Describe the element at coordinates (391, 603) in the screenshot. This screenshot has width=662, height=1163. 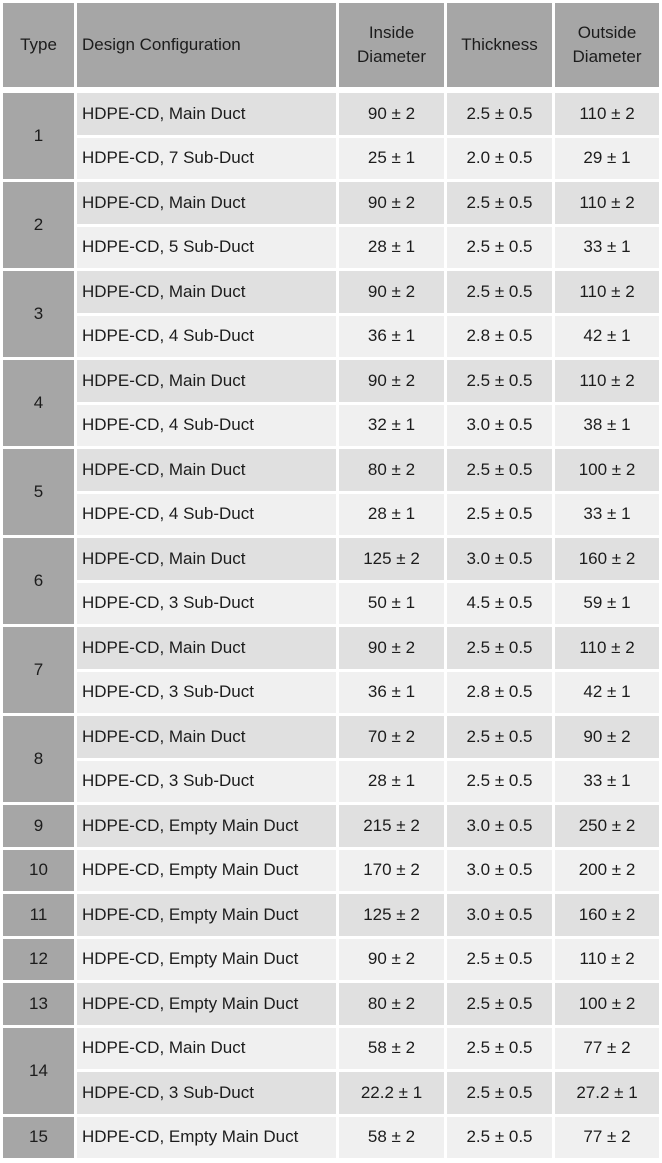
I see `inside-diameter-cell: 50 ± 1` at that location.